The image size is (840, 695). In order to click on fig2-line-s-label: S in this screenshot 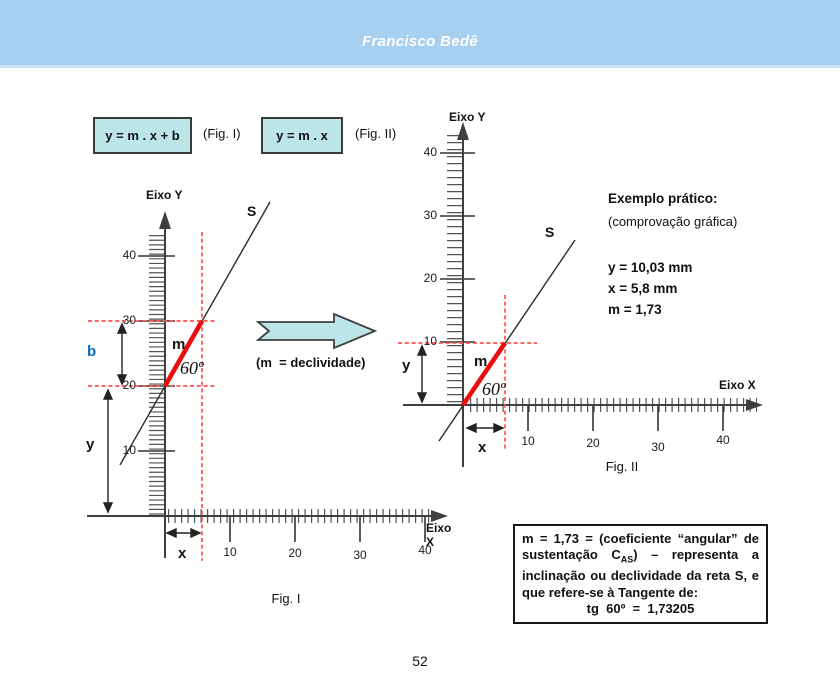, I will do `click(550, 232)`.